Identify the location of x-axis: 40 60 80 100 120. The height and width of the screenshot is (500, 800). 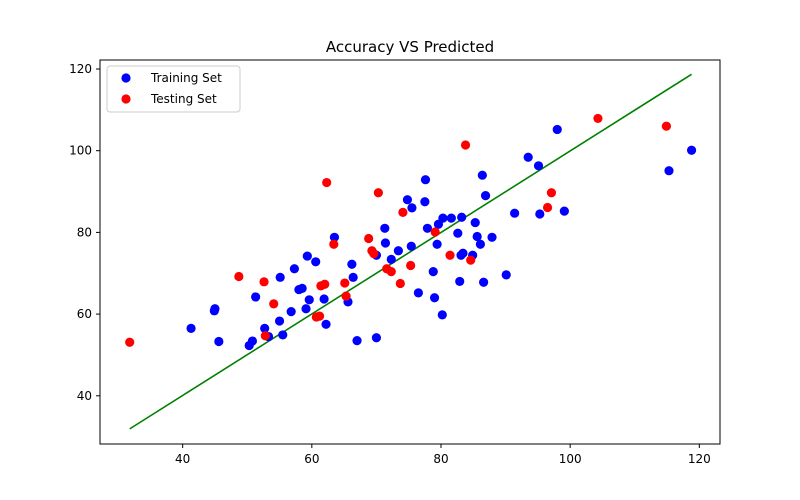
(443, 455).